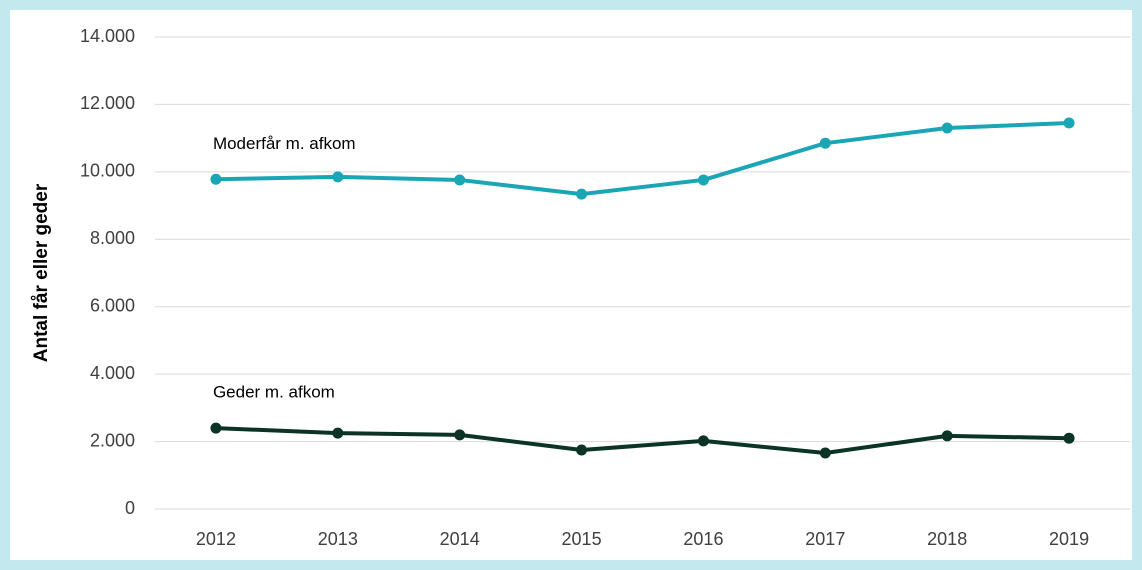 Image resolution: width=1142 pixels, height=570 pixels. What do you see at coordinates (582, 539) in the screenshot?
I see `x-tick-label: 2015` at bounding box center [582, 539].